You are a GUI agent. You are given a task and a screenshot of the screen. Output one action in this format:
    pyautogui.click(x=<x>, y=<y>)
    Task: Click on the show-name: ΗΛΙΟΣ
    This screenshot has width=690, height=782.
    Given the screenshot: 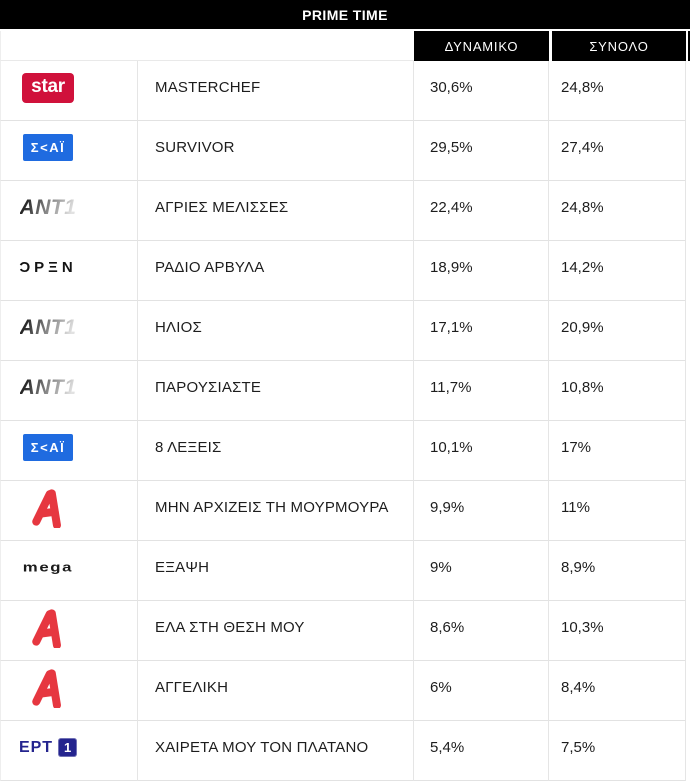 What is the action you would take?
    pyautogui.click(x=276, y=331)
    